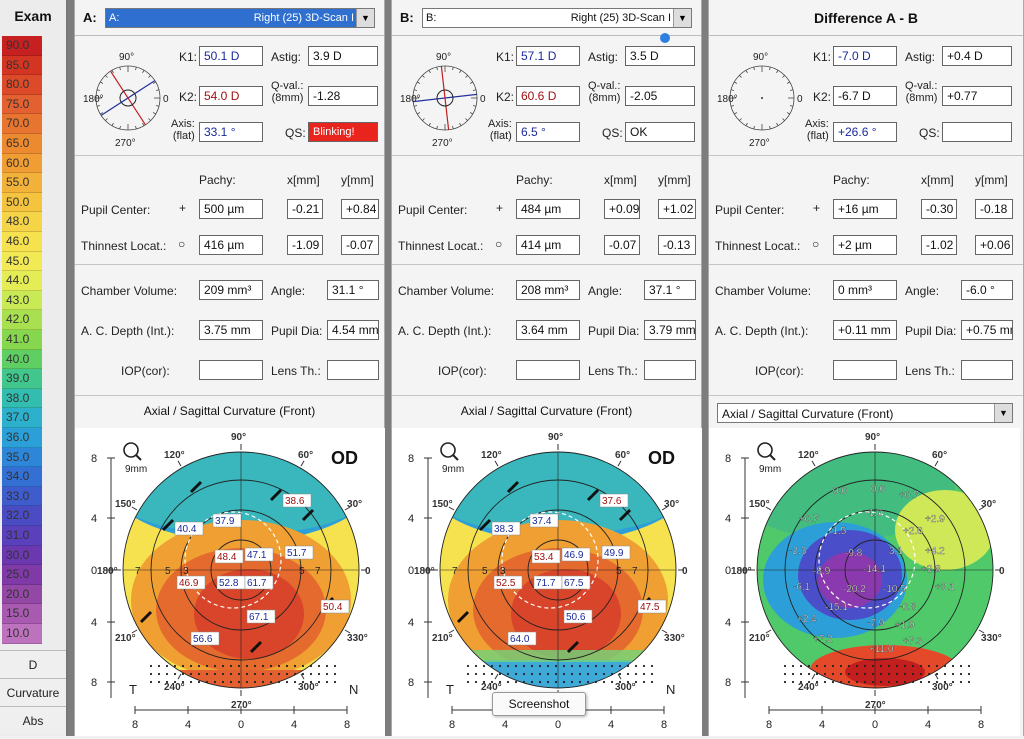  What do you see at coordinates (548, 290) in the screenshot?
I see `chamber-volume-field: 208 mm³` at bounding box center [548, 290].